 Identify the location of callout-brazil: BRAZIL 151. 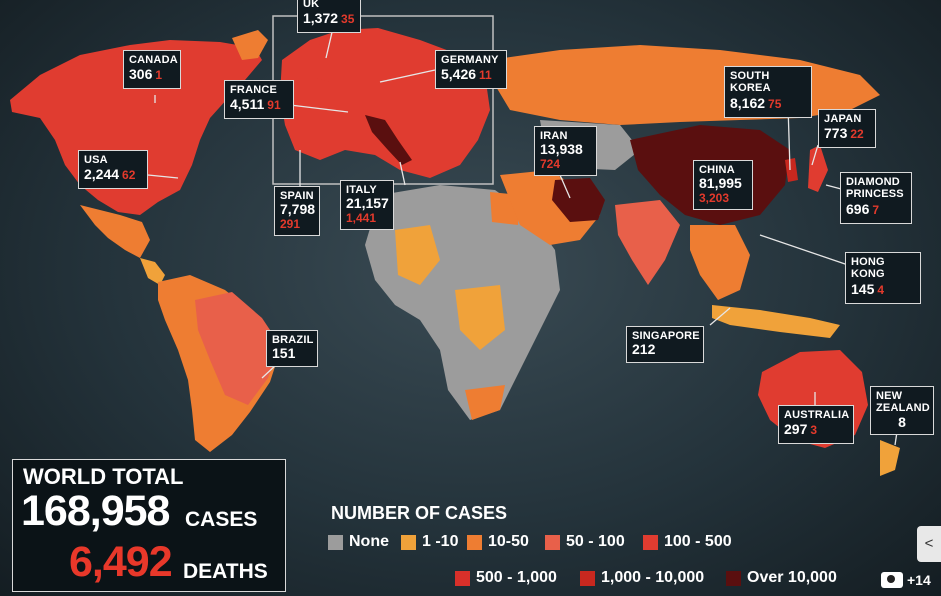
(292, 348).